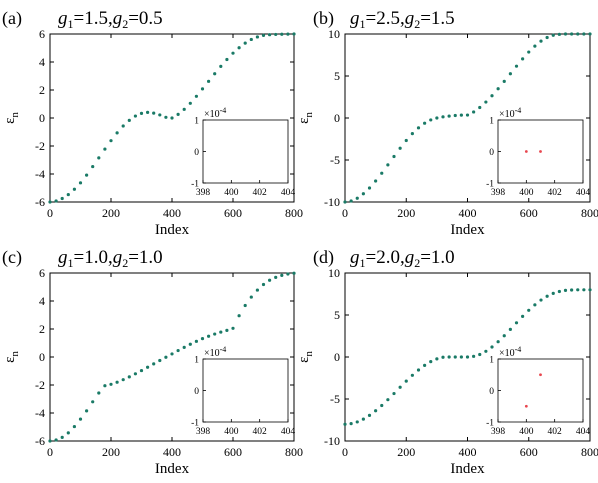  Describe the element at coordinates (42, 273) in the screenshot. I see `y-tick-label: 6` at that location.